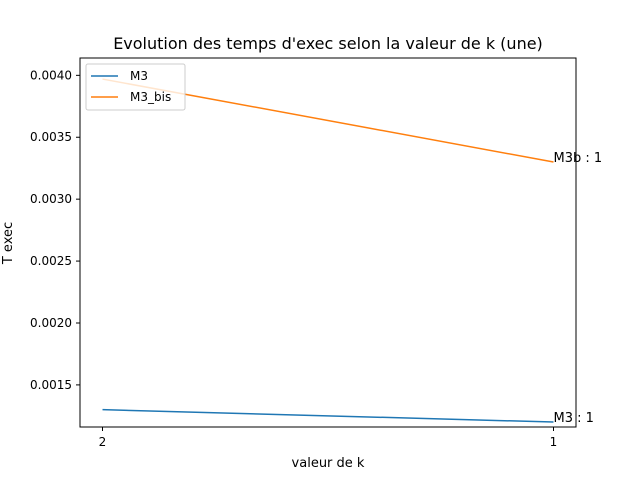 This screenshot has width=640, height=485. What do you see at coordinates (51, 199) in the screenshot?
I see `y-tick-label: 0.0030` at bounding box center [51, 199].